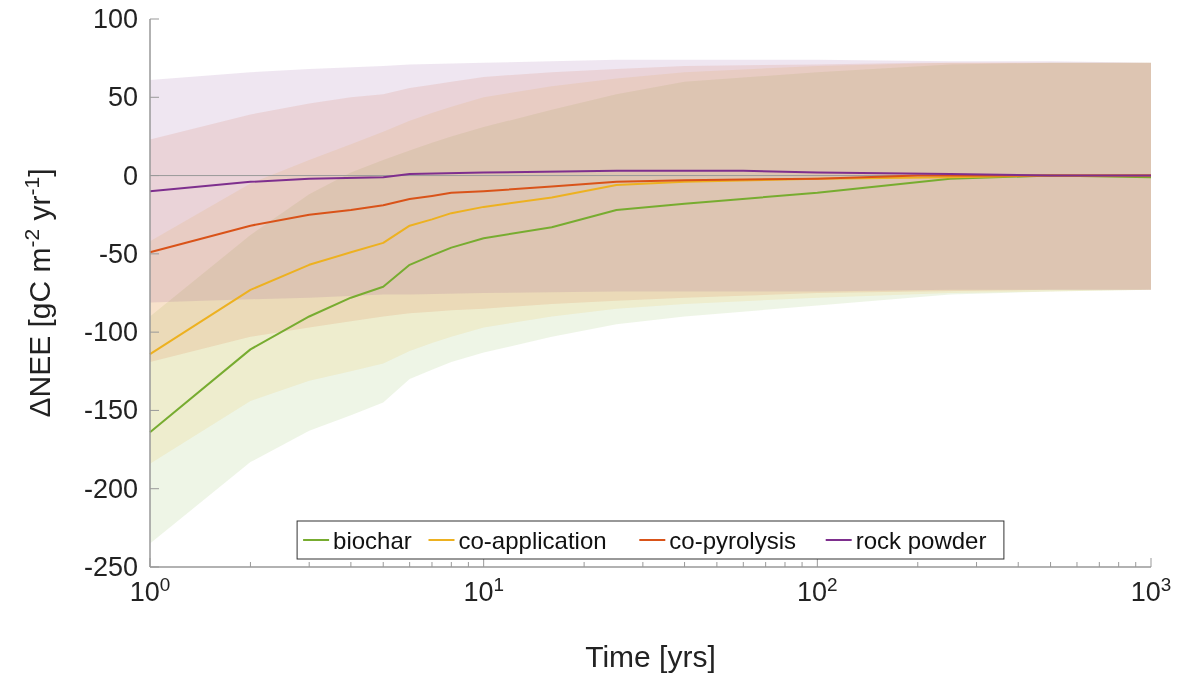 The width and height of the screenshot is (1191, 683). What do you see at coordinates (817, 590) in the screenshot?
I see `x-tick-label: 10$^{2}$` at bounding box center [817, 590].